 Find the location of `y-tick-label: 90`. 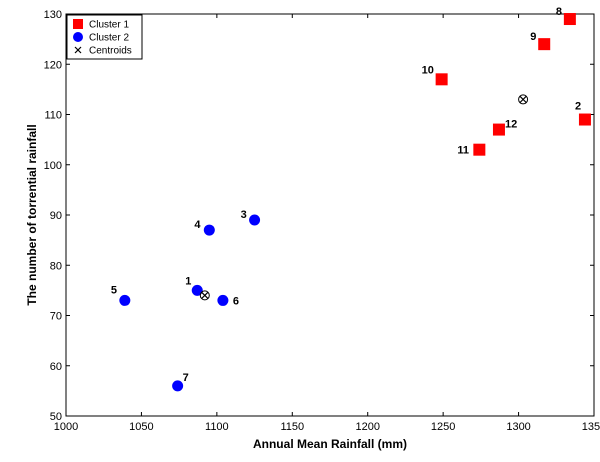

y-tick-label: 90 is located at coordinates (56, 216).